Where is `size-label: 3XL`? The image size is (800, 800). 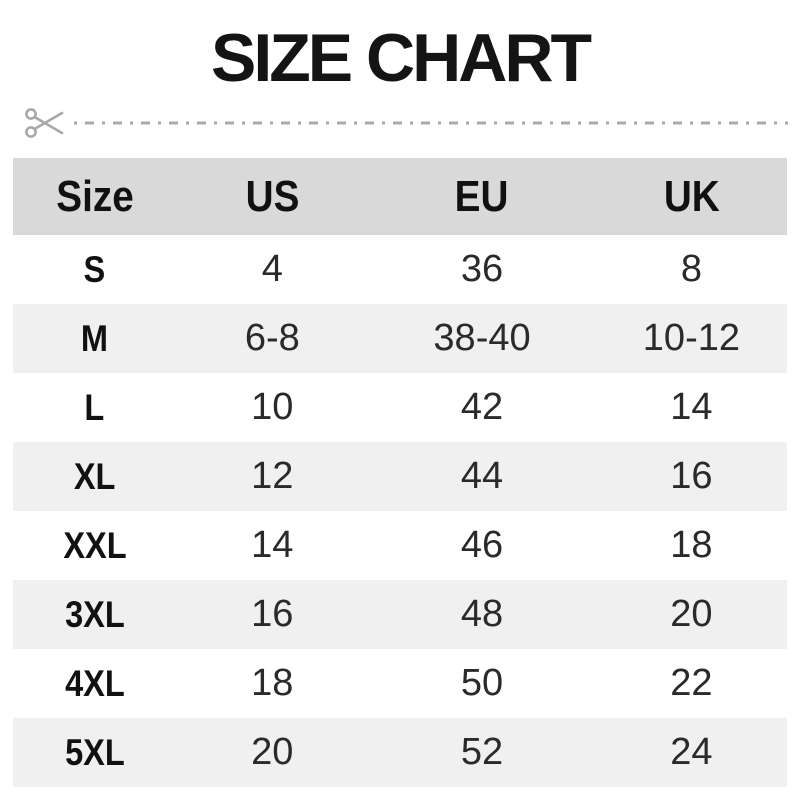
size-label: 3XL is located at coordinates (94, 614).